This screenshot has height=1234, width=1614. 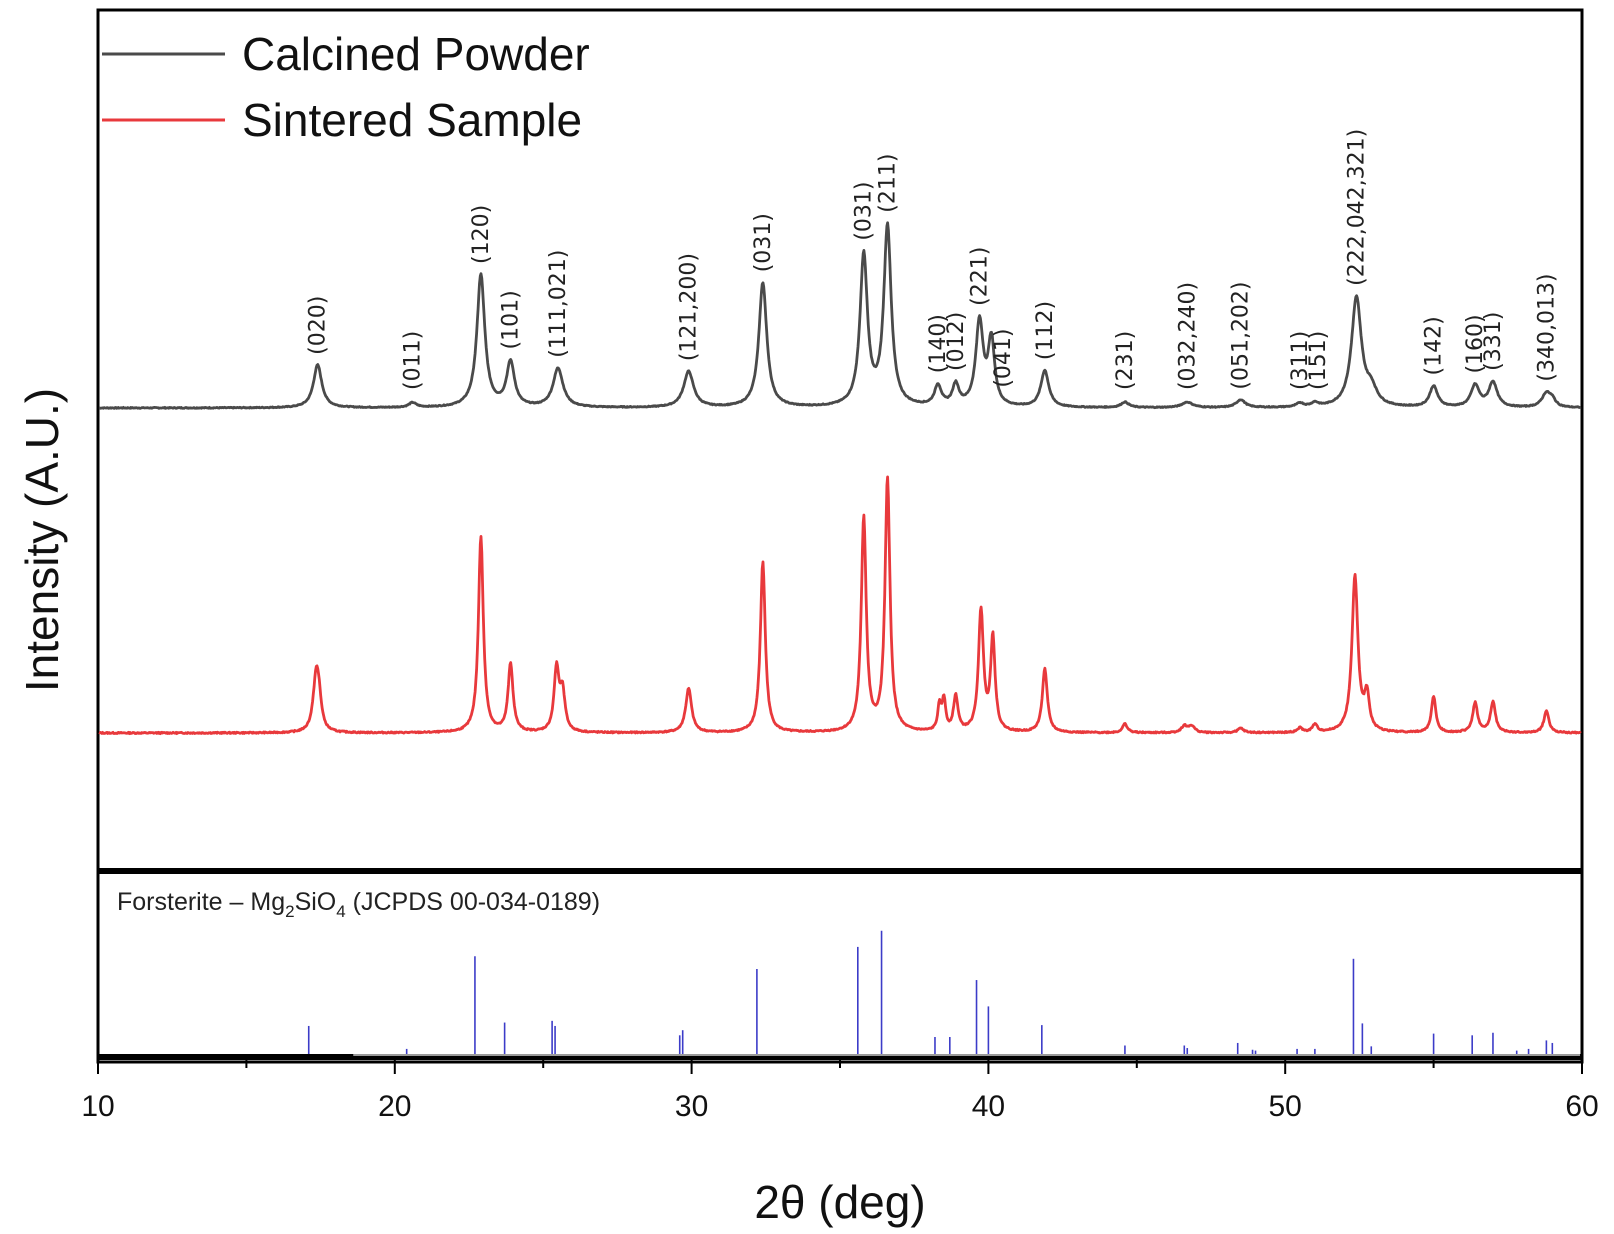 I want to click on x-tick-label: 60, so click(x=1581, y=1106).